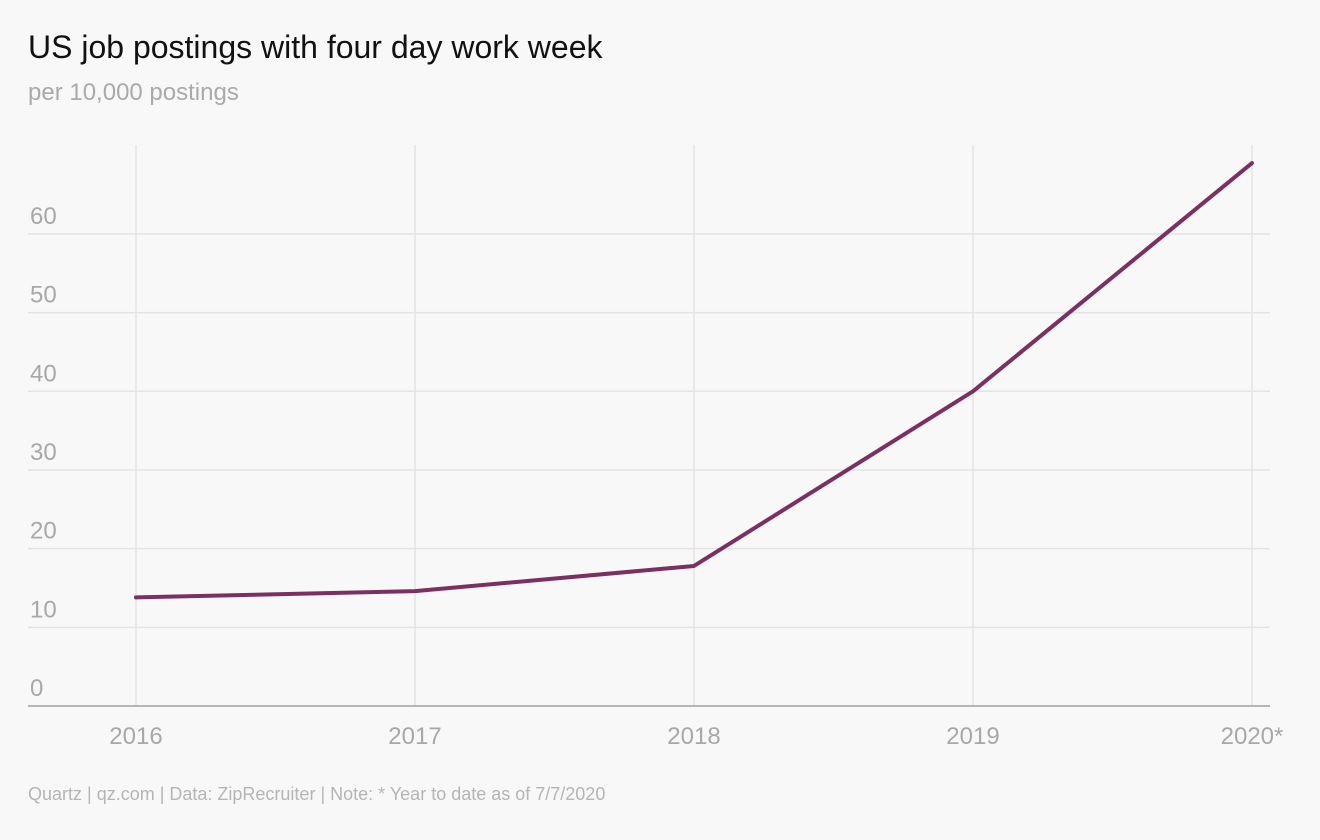  I want to click on x-tick-label: 2018, so click(693, 736).